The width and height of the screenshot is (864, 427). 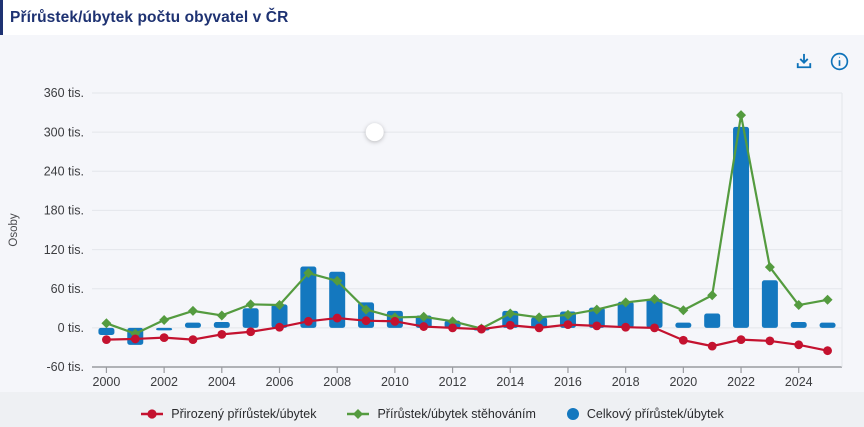 What do you see at coordinates (14, 229) in the screenshot?
I see `y-axis-title: Osoby` at bounding box center [14, 229].